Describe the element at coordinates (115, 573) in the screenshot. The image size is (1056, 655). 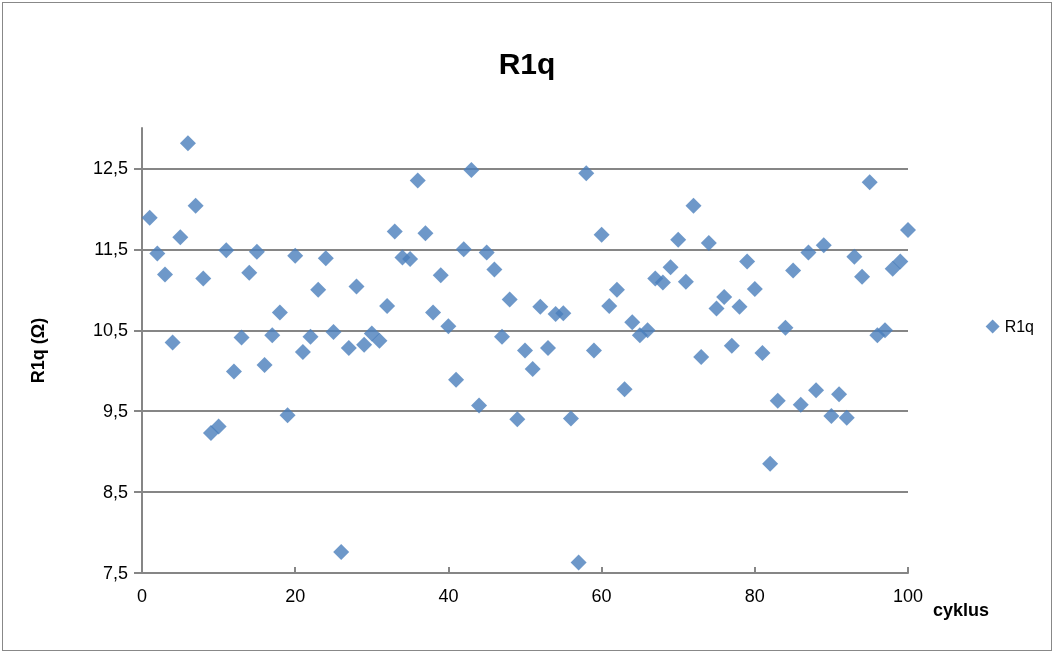
I see `y-tick-label: 7,5` at that location.